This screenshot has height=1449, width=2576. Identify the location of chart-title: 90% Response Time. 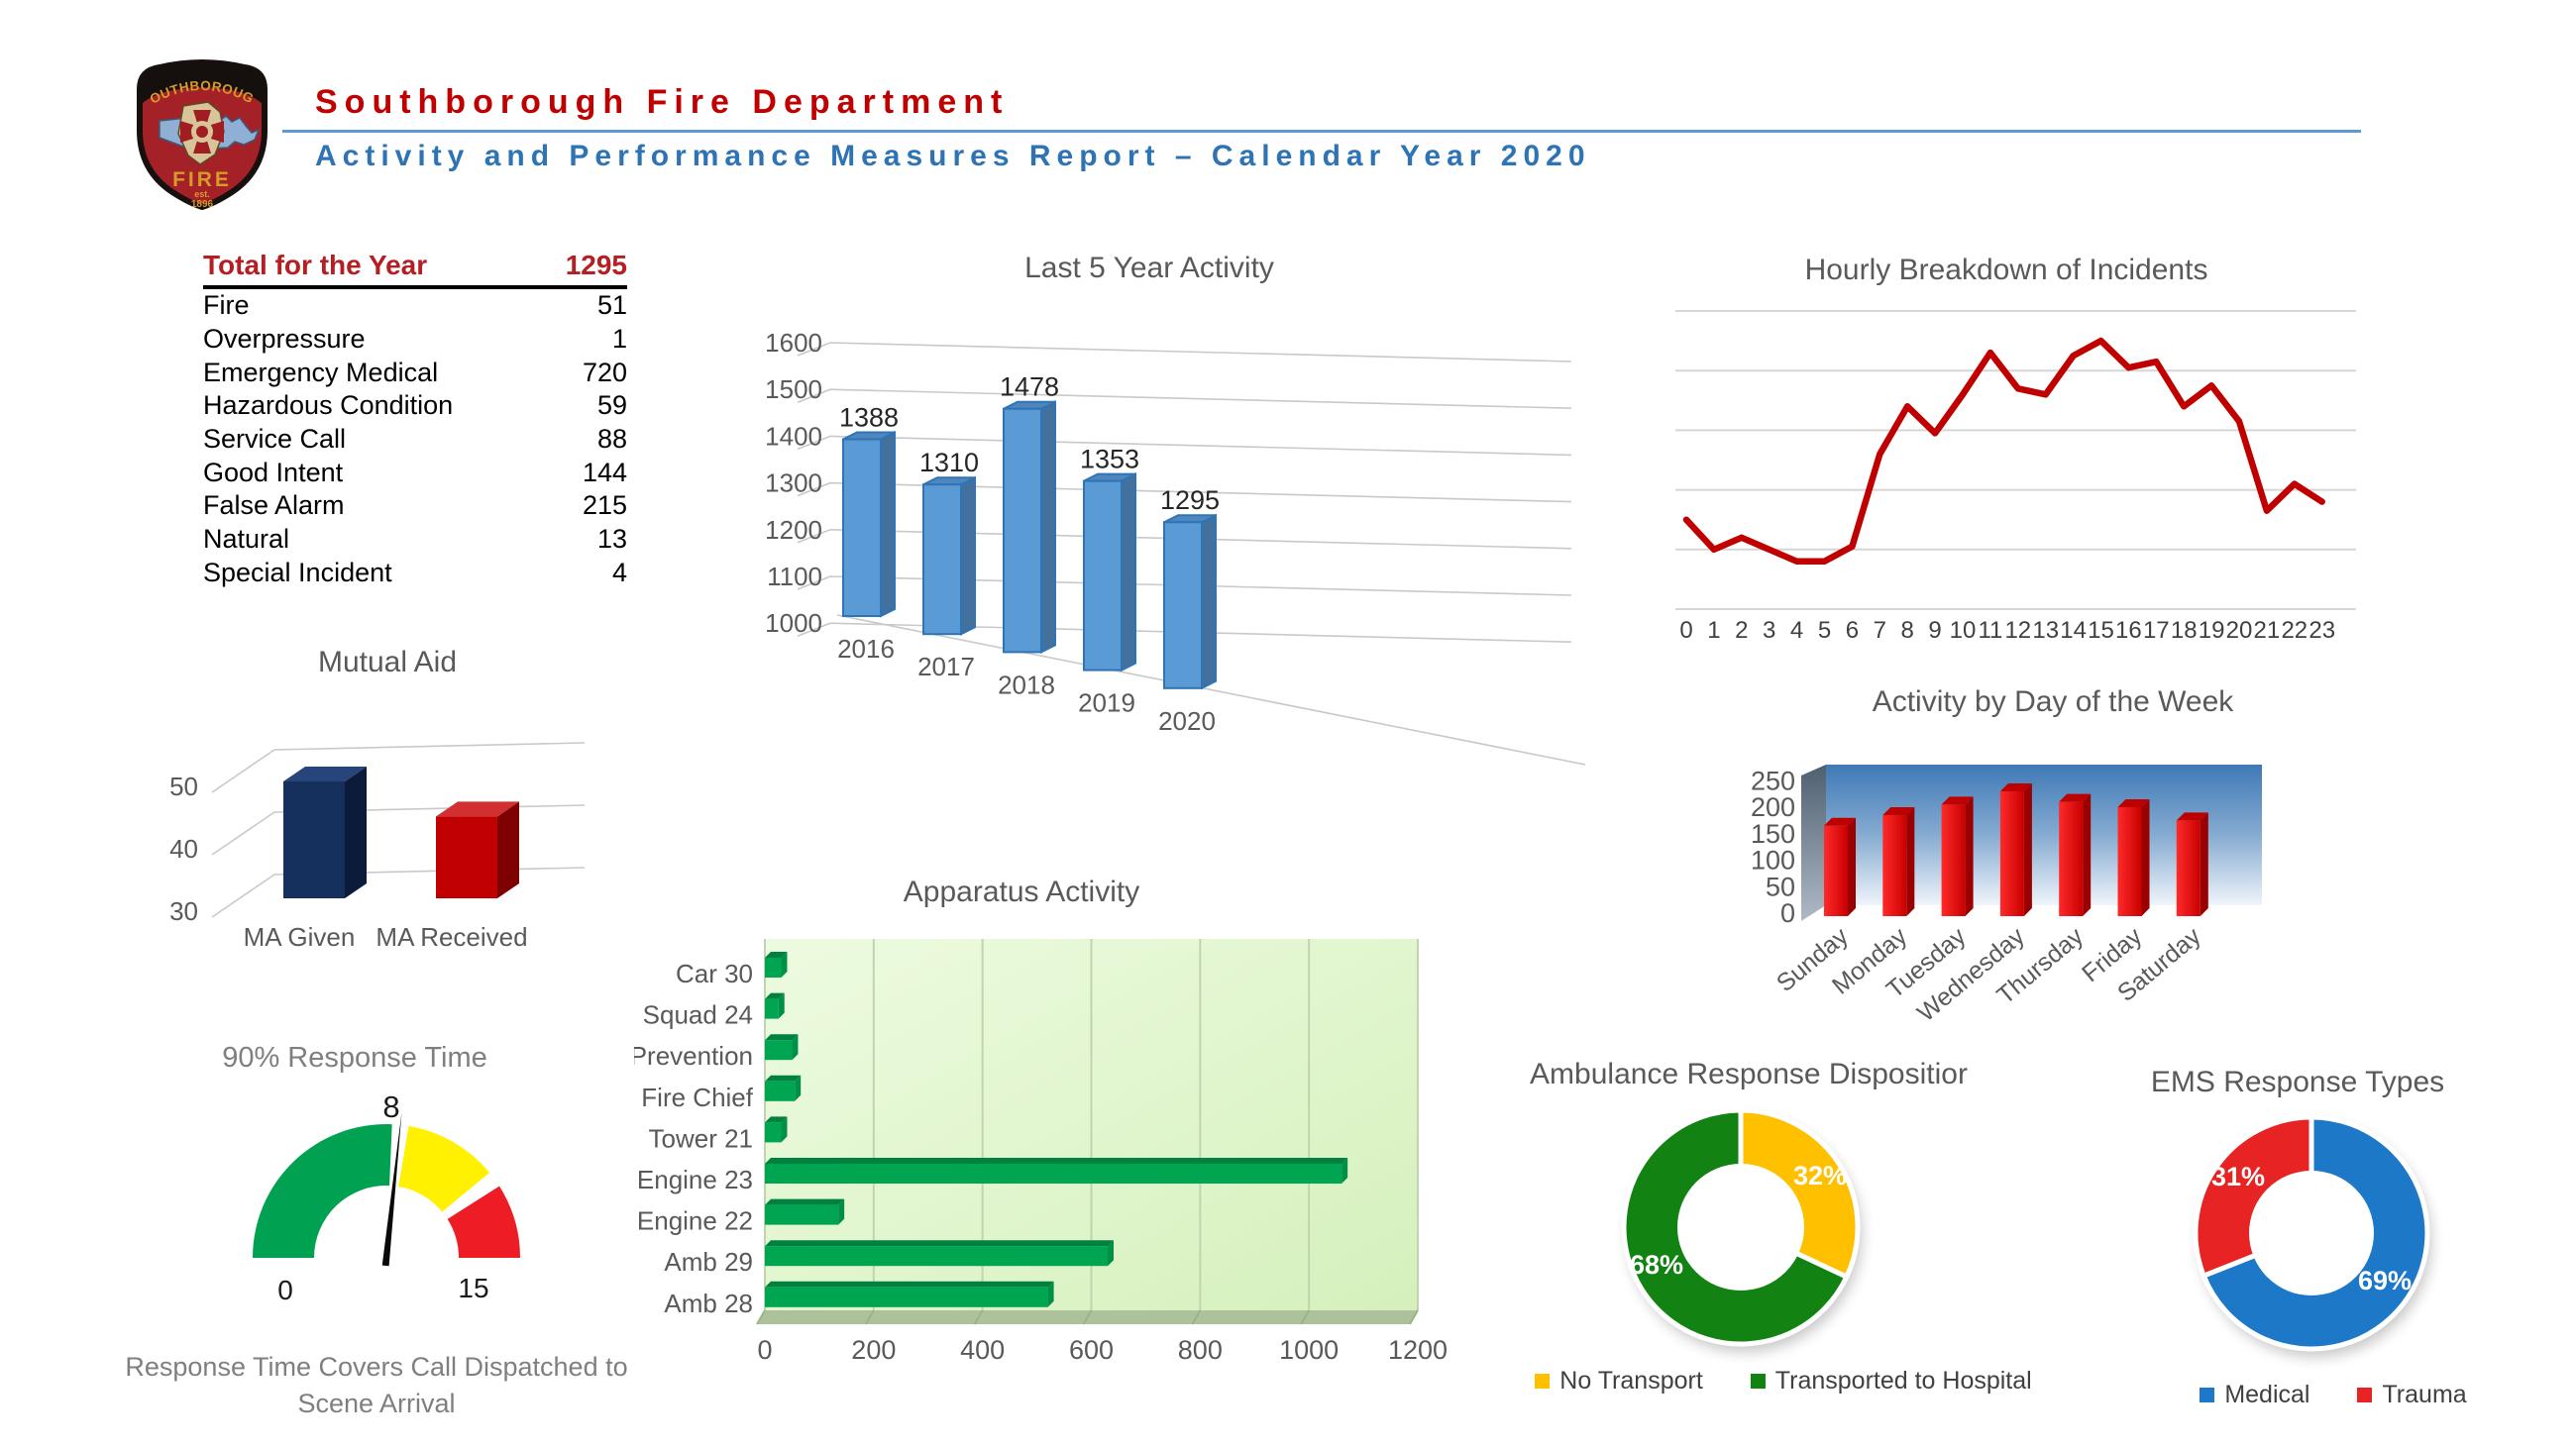
(355, 1058).